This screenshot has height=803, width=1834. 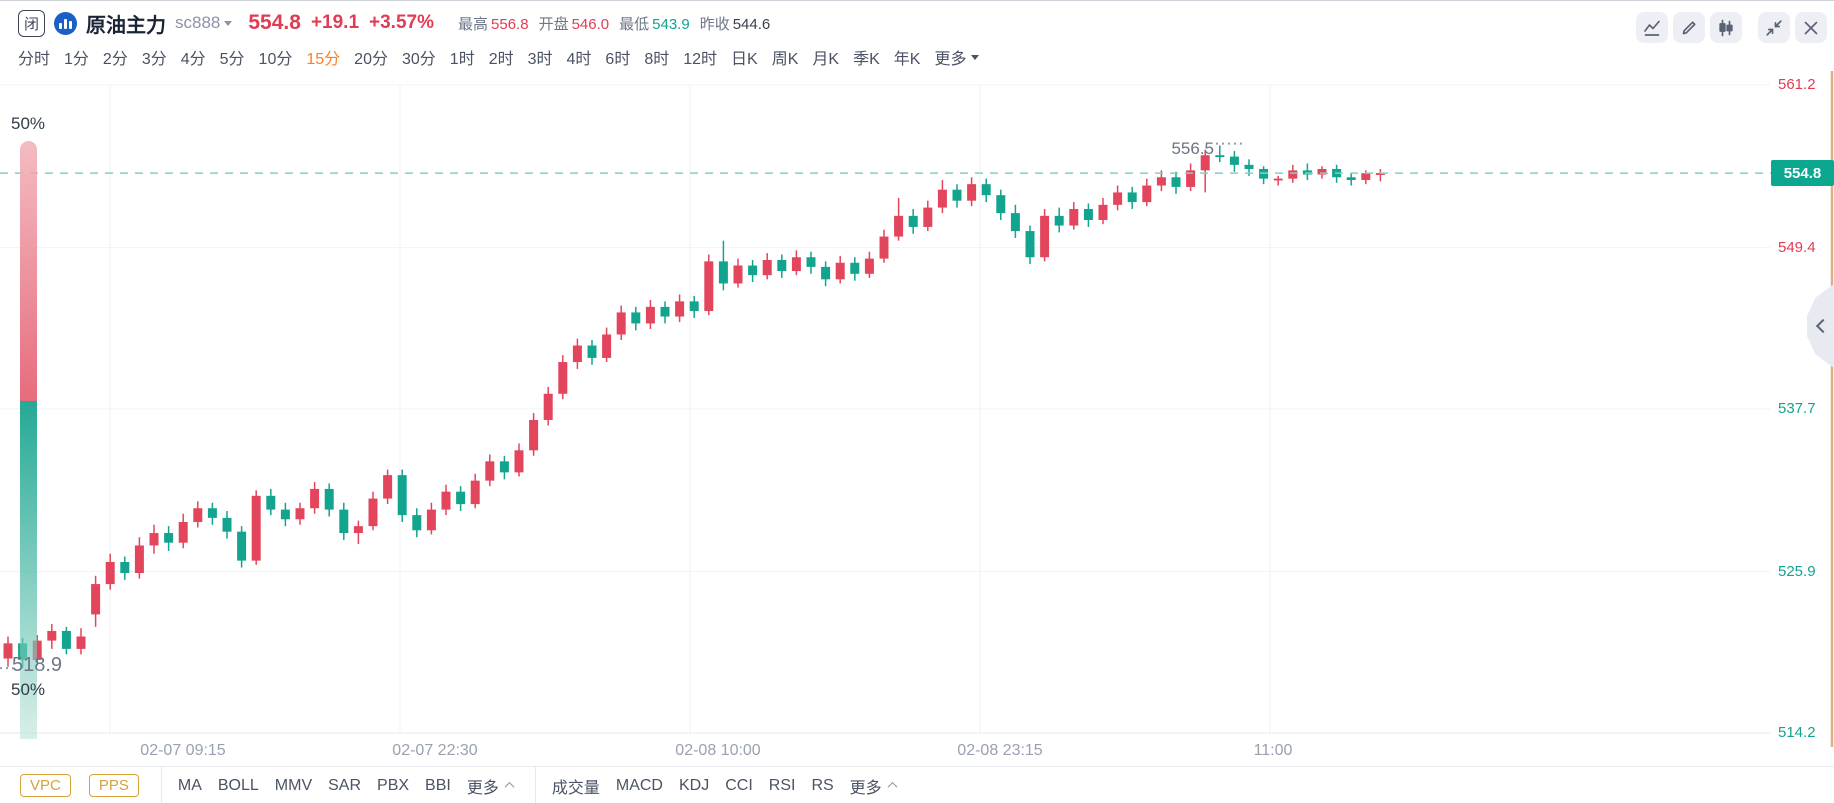 I want to click on candlestick-icon, so click(x=1726, y=27).